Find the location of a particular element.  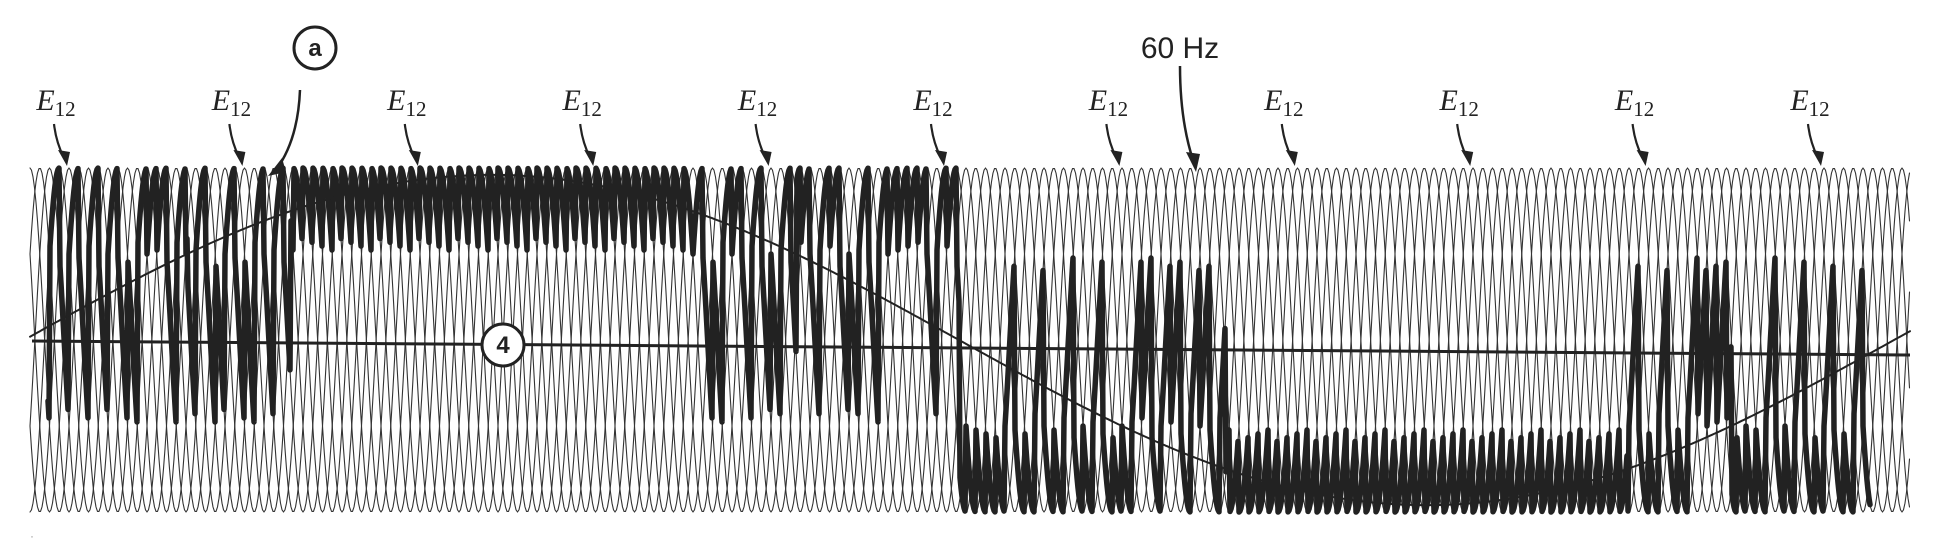

pulse-label-2: E12 is located at coordinates (231, 125).